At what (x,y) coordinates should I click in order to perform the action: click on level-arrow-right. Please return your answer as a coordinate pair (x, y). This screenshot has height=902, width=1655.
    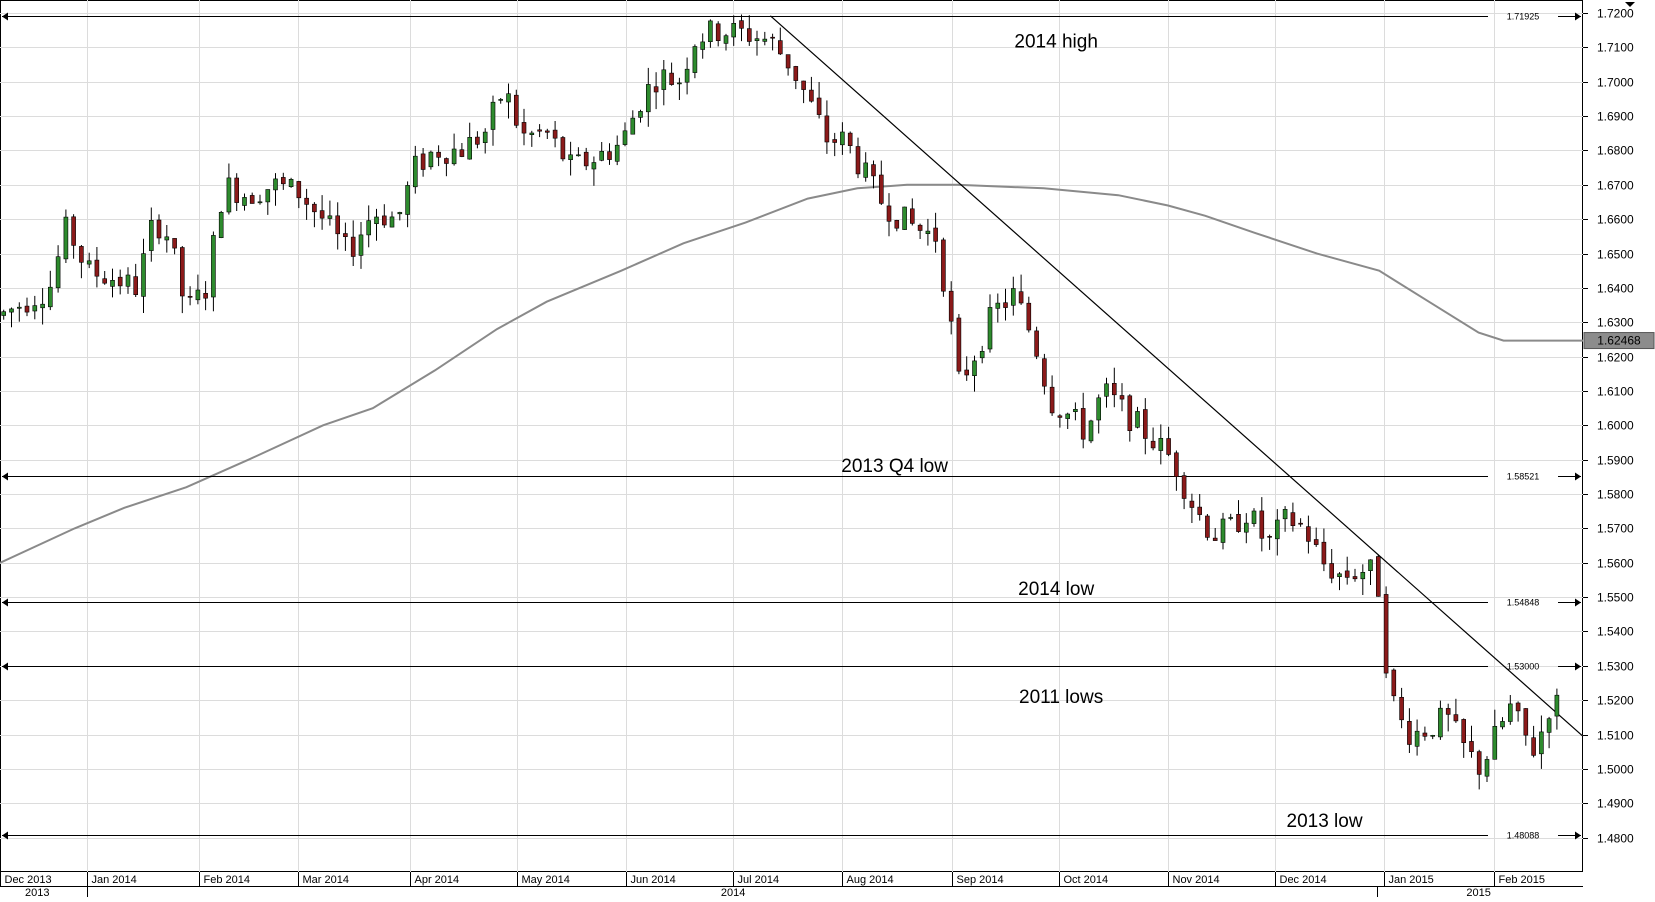
    Looking at the image, I should click on (1578, 835).